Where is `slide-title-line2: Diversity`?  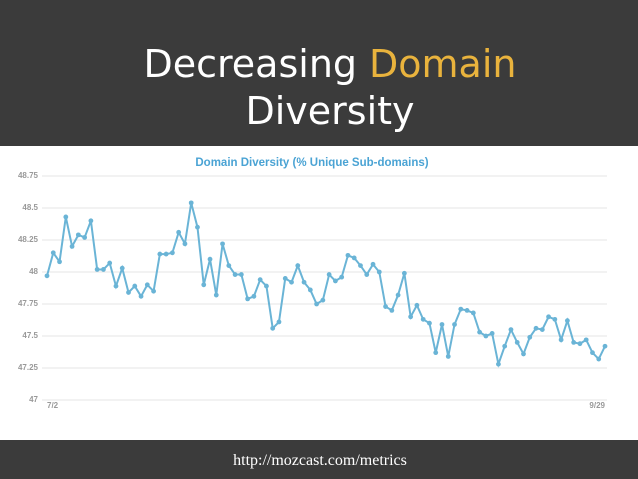
slide-title-line2: Diversity is located at coordinates (329, 111).